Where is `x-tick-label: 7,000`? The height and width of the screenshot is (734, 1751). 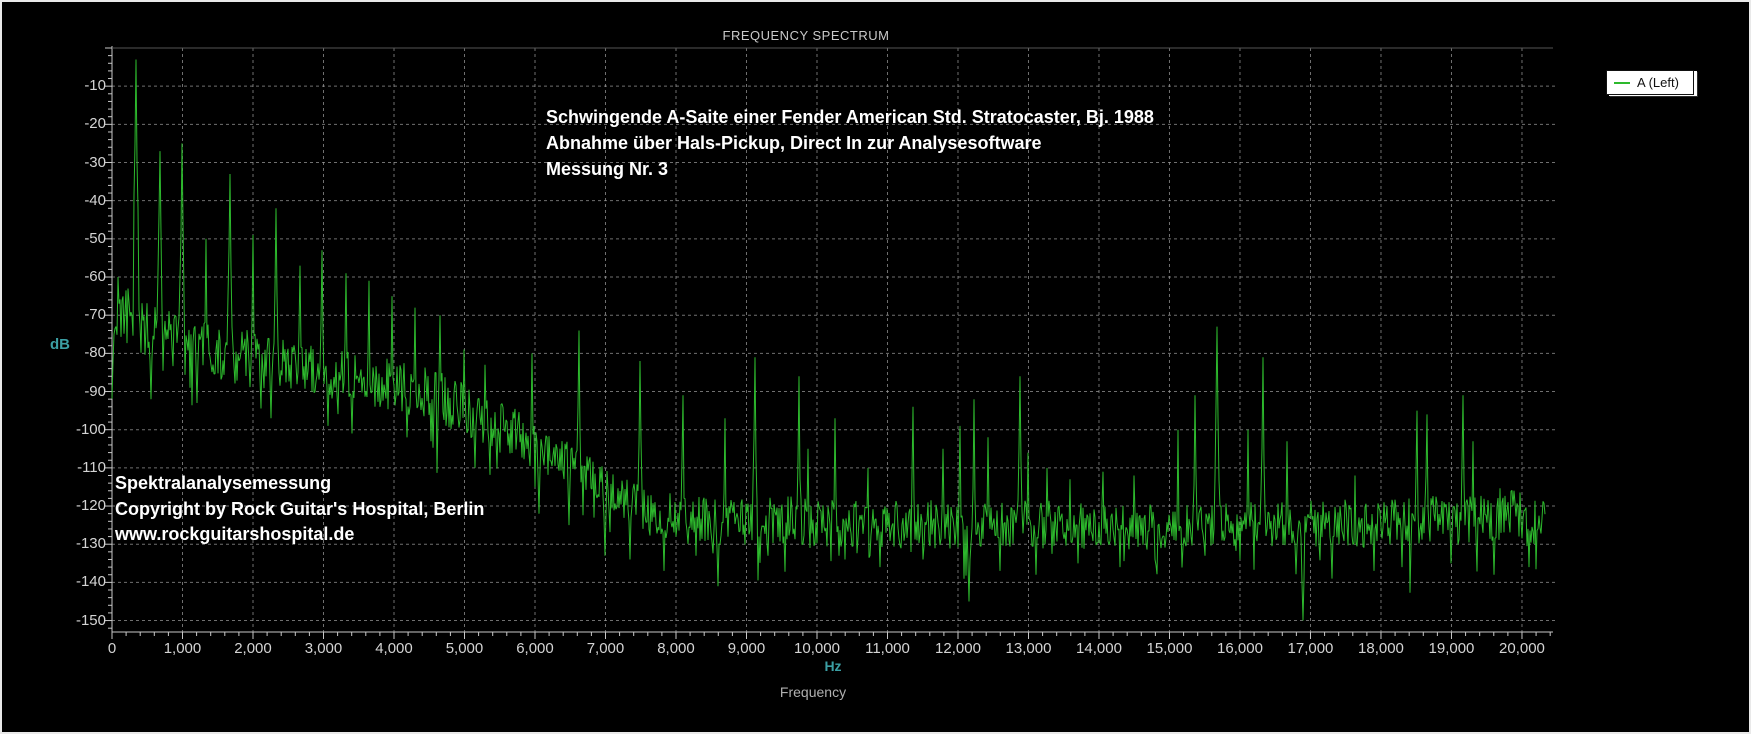 x-tick-label: 7,000 is located at coordinates (605, 648).